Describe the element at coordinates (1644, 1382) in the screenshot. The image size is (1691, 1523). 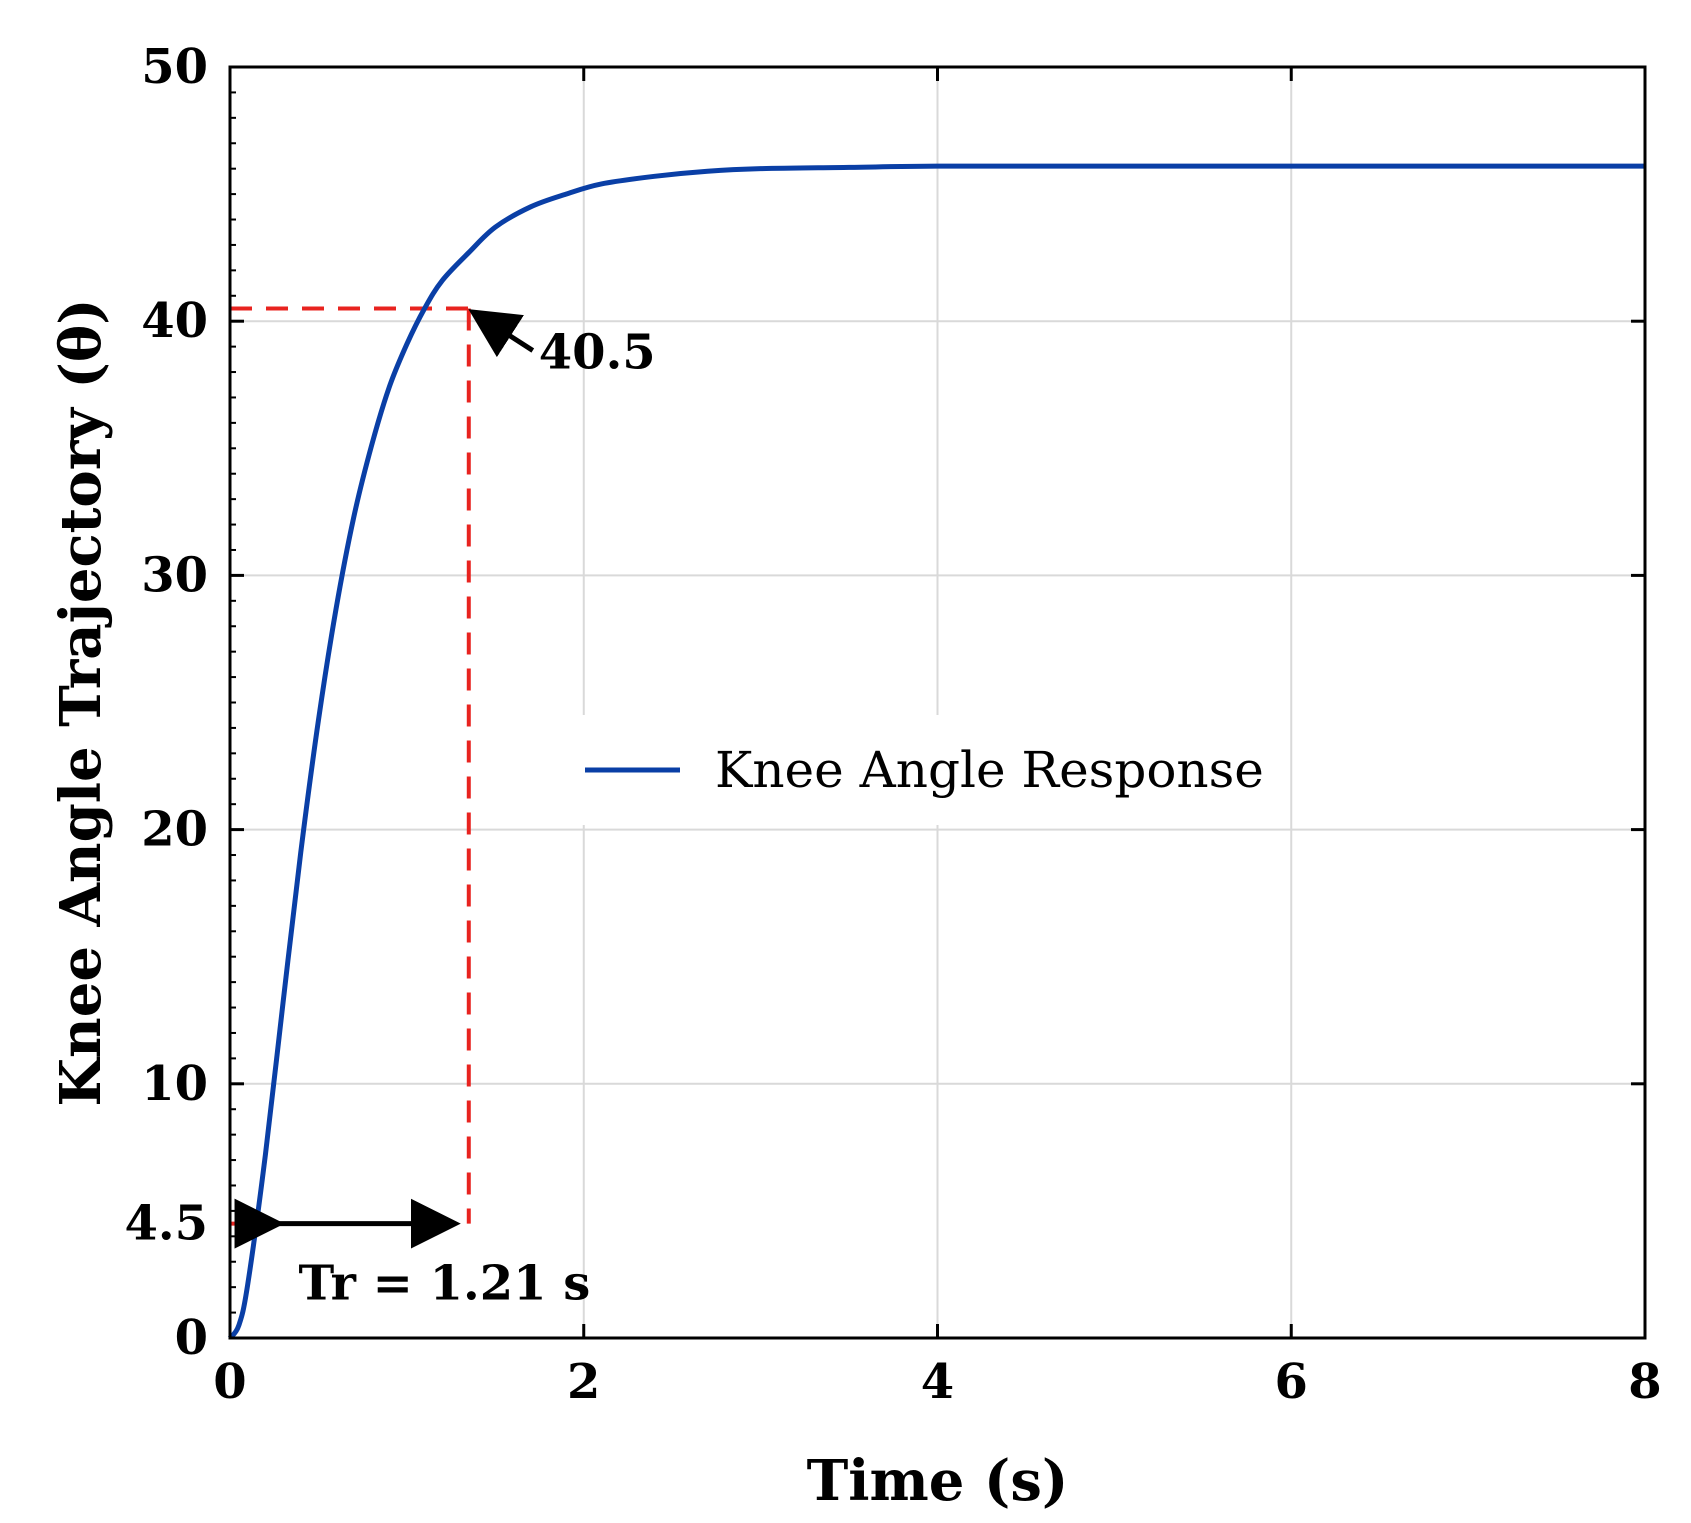
I see `x-tick-label: 8` at that location.